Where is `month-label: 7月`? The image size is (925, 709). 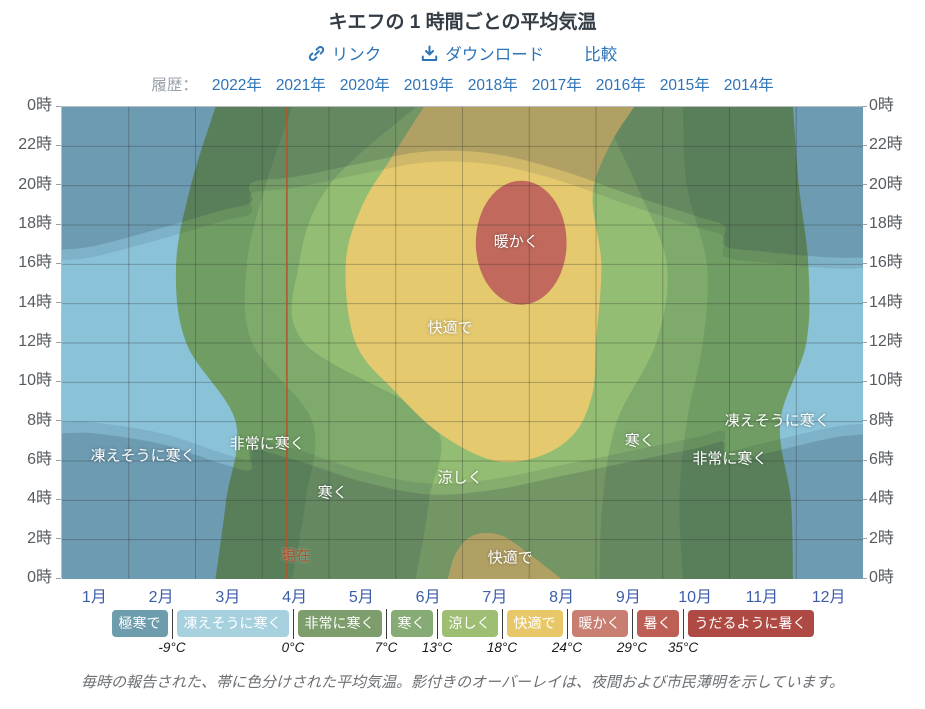 month-label: 7月 is located at coordinates (495, 597).